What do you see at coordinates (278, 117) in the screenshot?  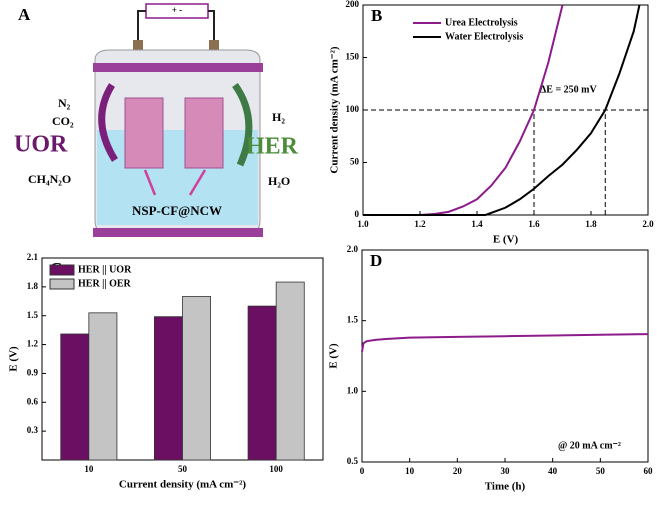 I see `product: H₂` at bounding box center [278, 117].